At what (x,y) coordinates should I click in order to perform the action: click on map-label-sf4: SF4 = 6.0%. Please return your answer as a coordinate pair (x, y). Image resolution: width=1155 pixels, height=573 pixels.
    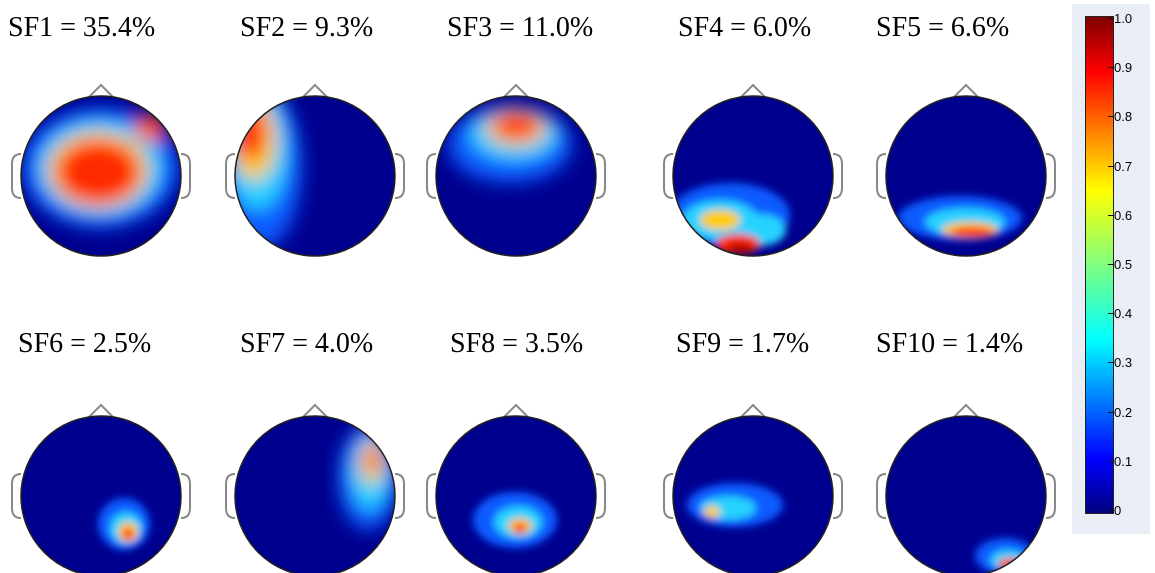
    Looking at the image, I should click on (745, 27).